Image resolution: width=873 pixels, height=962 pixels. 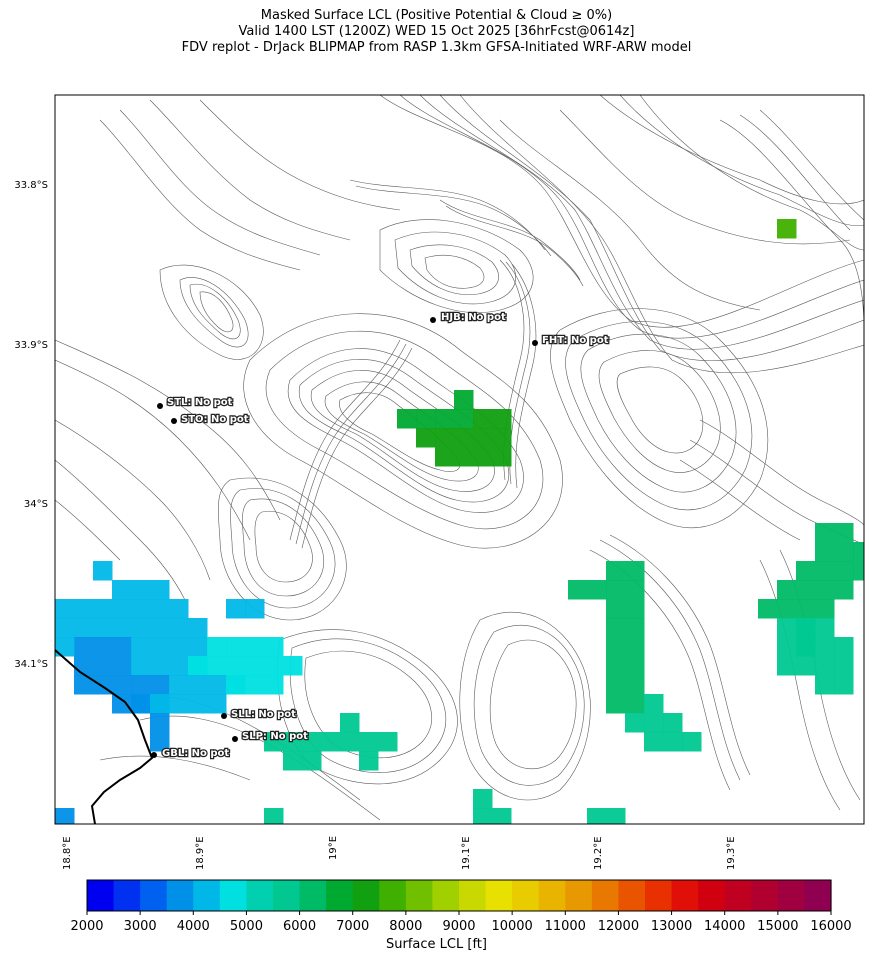 I want to click on colorbar-tick-label: 3000, so click(x=140, y=926).